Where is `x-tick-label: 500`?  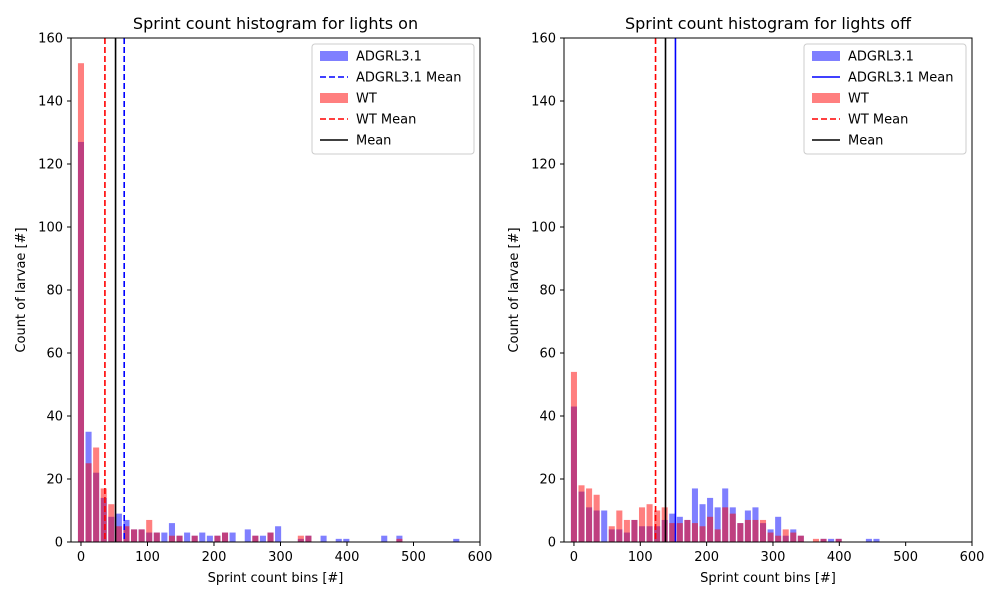
x-tick-label: 500 is located at coordinates (413, 557).